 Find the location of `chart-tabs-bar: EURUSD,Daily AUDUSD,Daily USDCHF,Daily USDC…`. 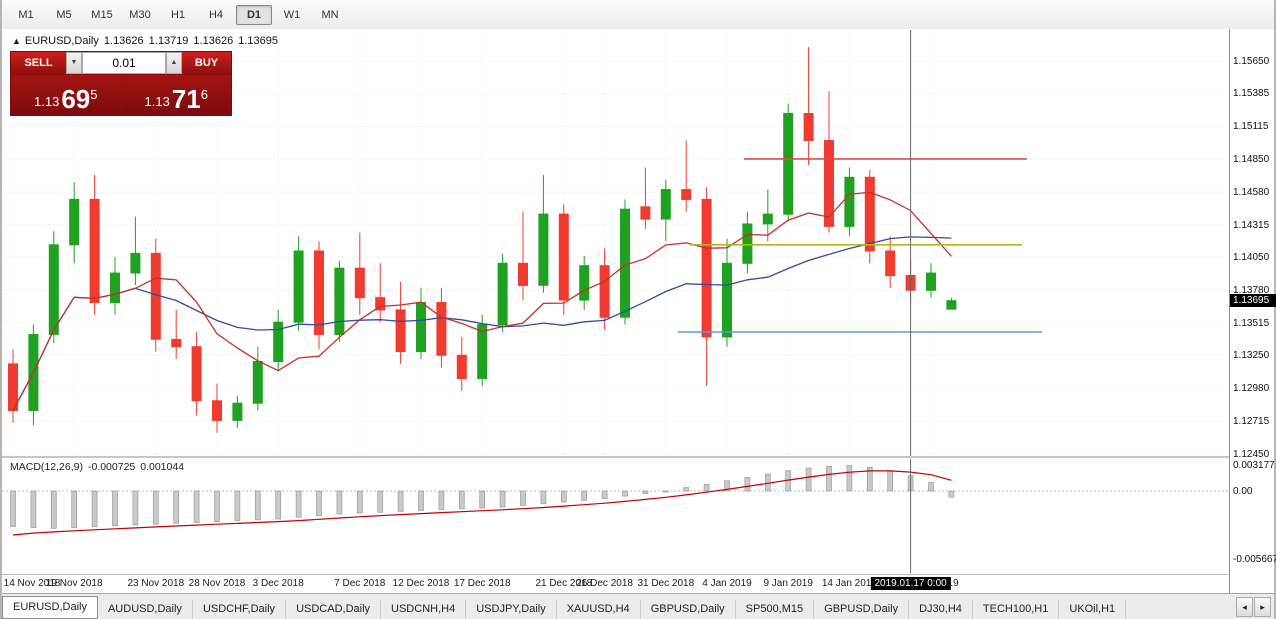

chart-tabs-bar: EURUSD,Daily AUDUSD,Daily USDCHF,Daily USDC… is located at coordinates (638, 606).